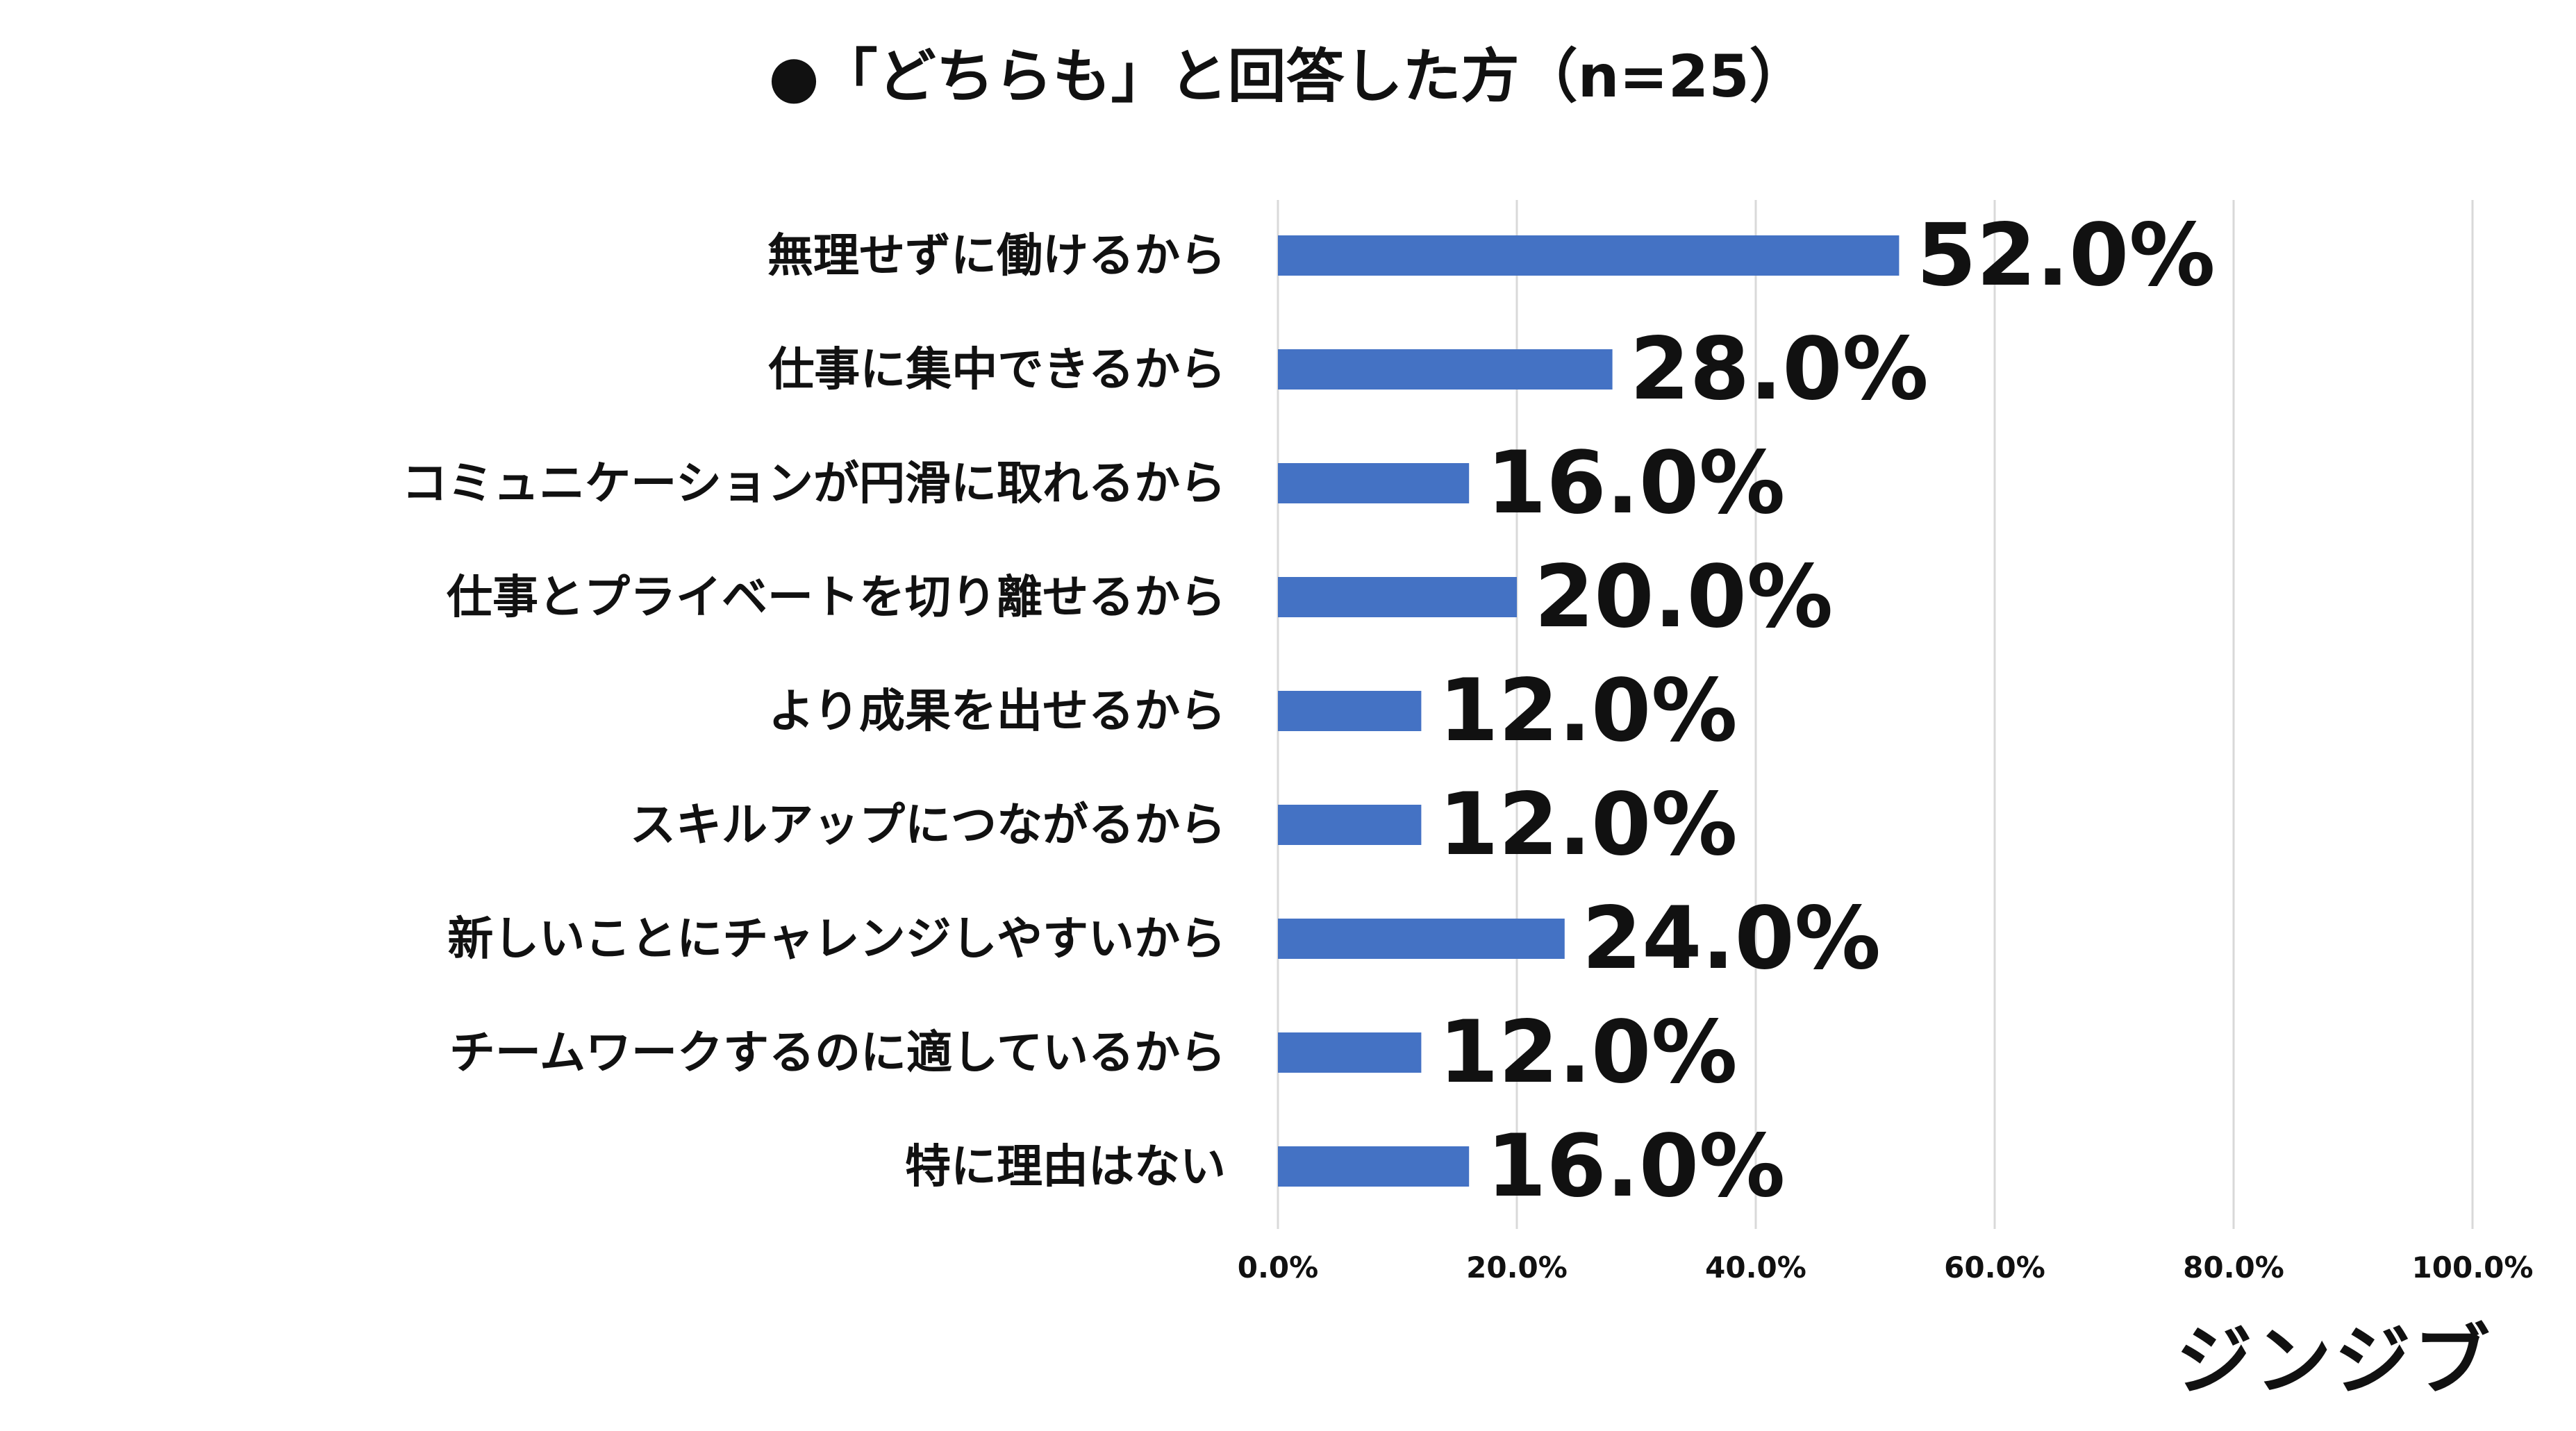 The image size is (2576, 1431). Describe the element at coordinates (1779, 369) in the screenshot. I see `value-label: 28.0%` at that location.